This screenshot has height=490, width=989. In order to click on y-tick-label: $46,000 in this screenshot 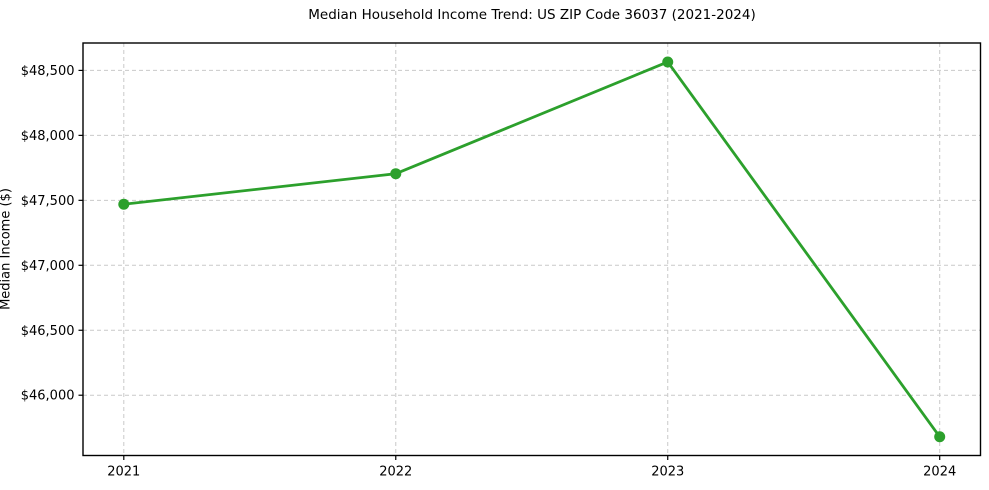, I will do `click(48, 396)`.